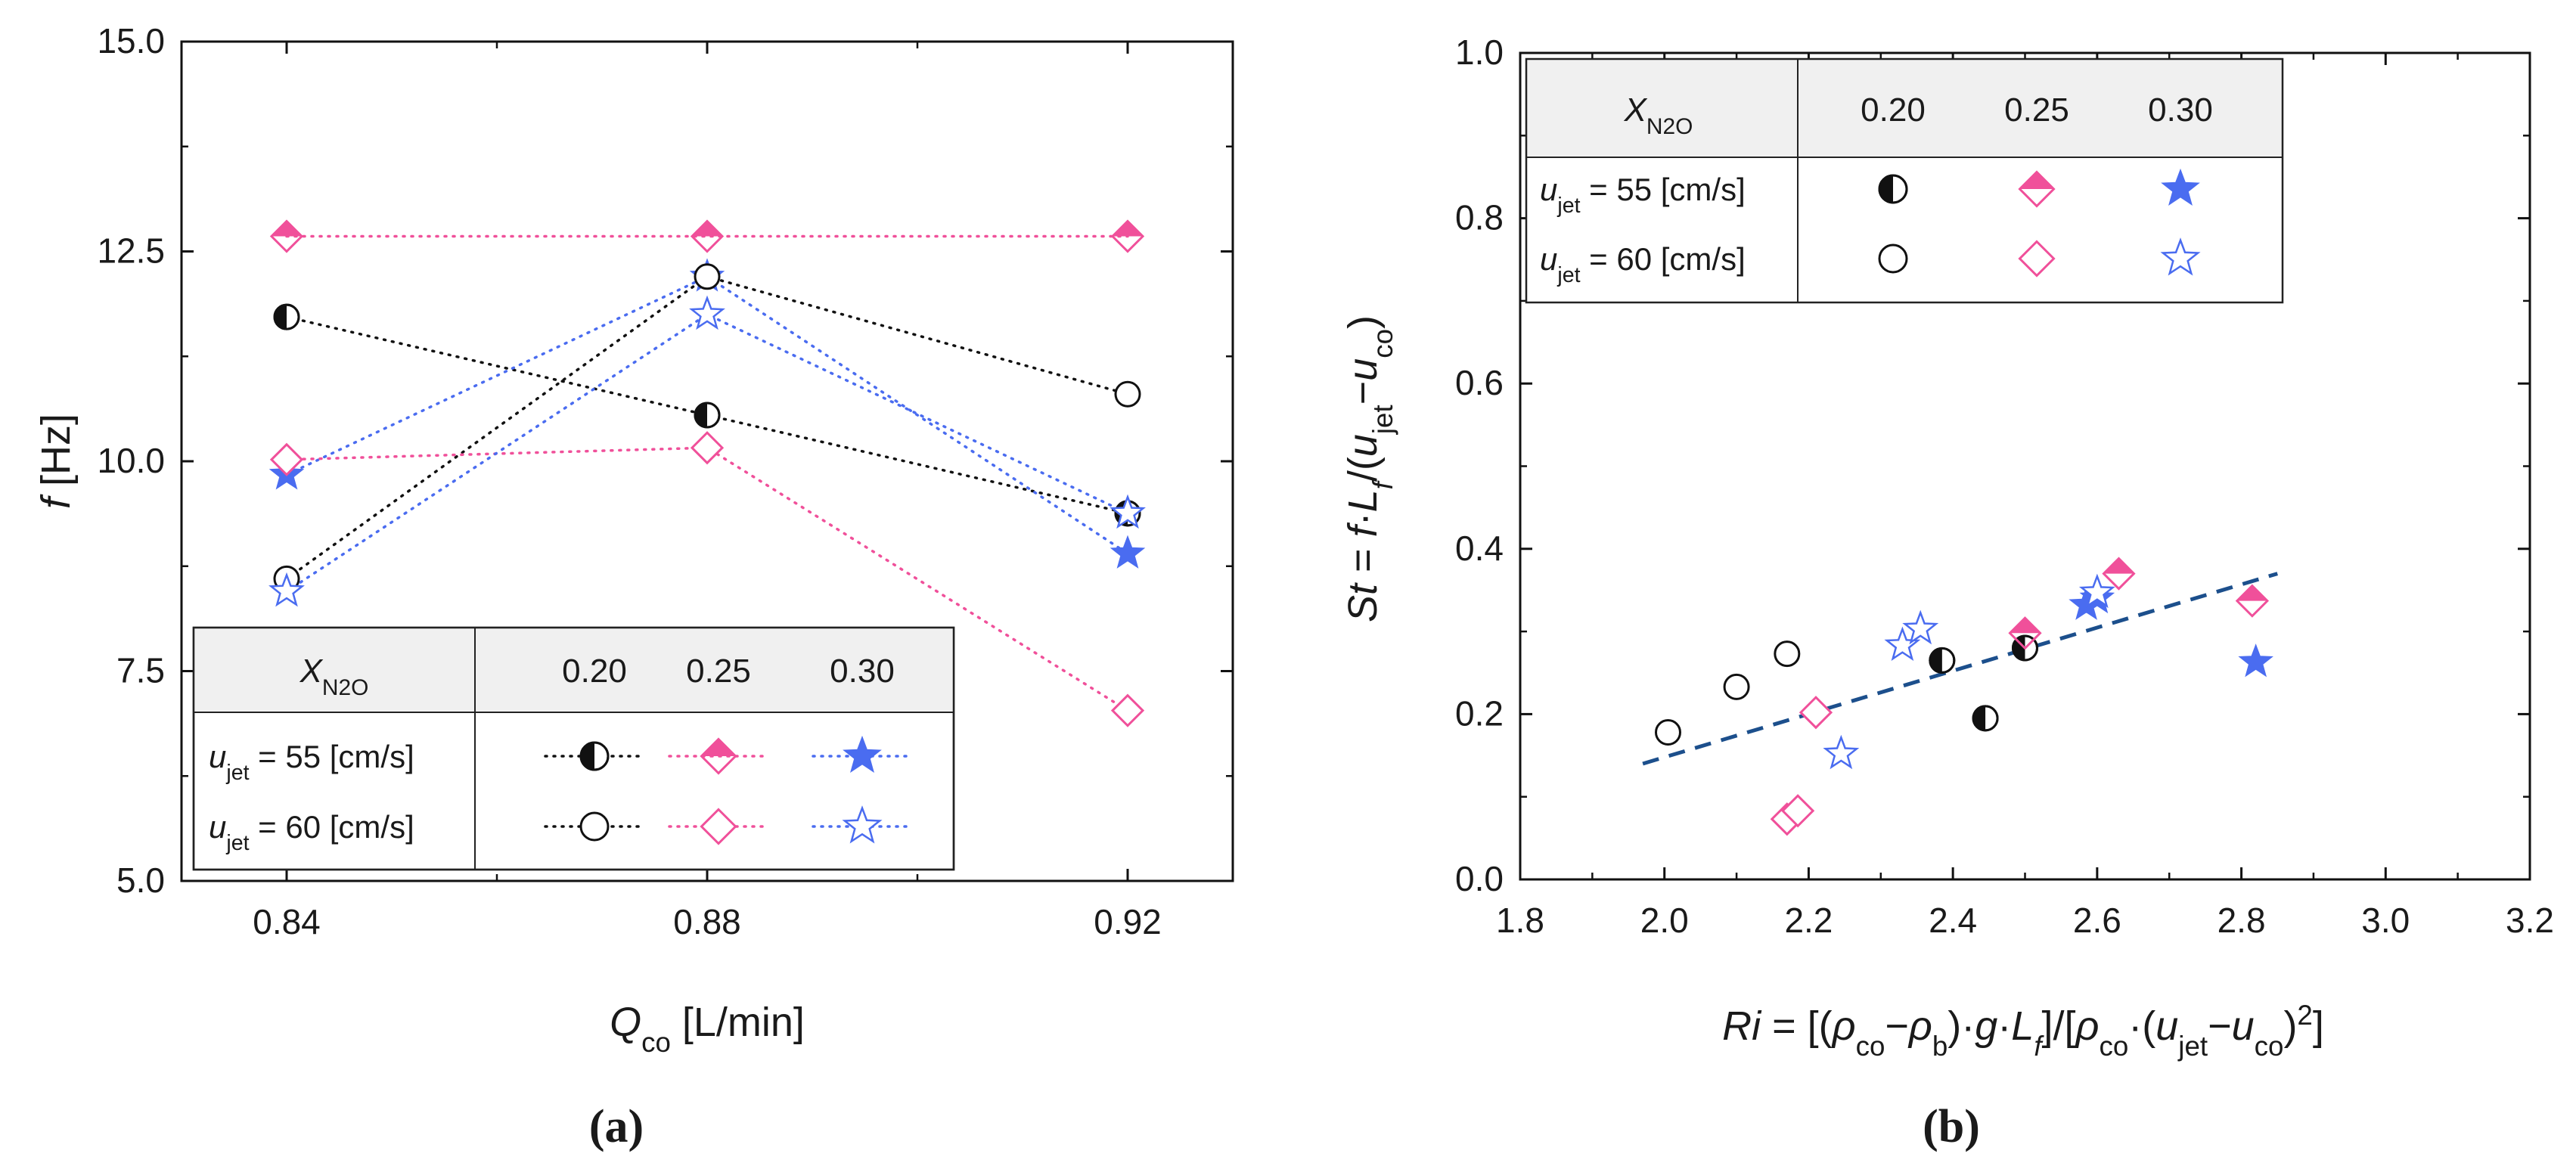 The image size is (2576, 1166). I want to click on y-tick-label-a: 7.5, so click(140, 670).